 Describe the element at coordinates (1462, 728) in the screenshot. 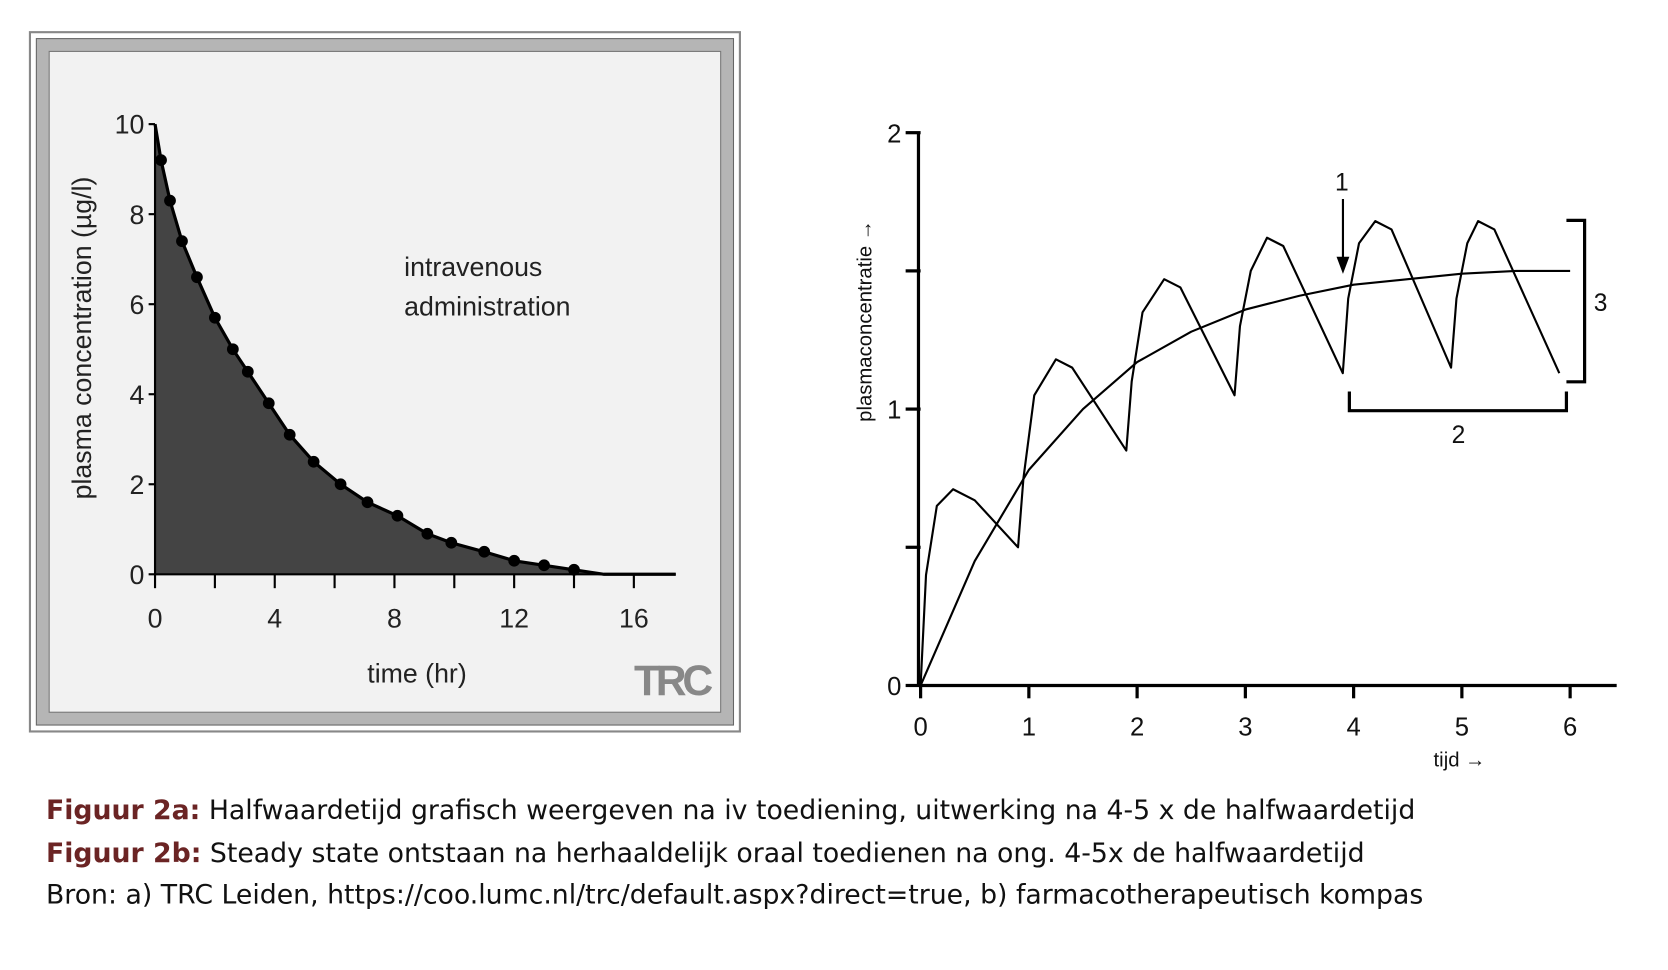

I see `x-tick-label: 5` at that location.